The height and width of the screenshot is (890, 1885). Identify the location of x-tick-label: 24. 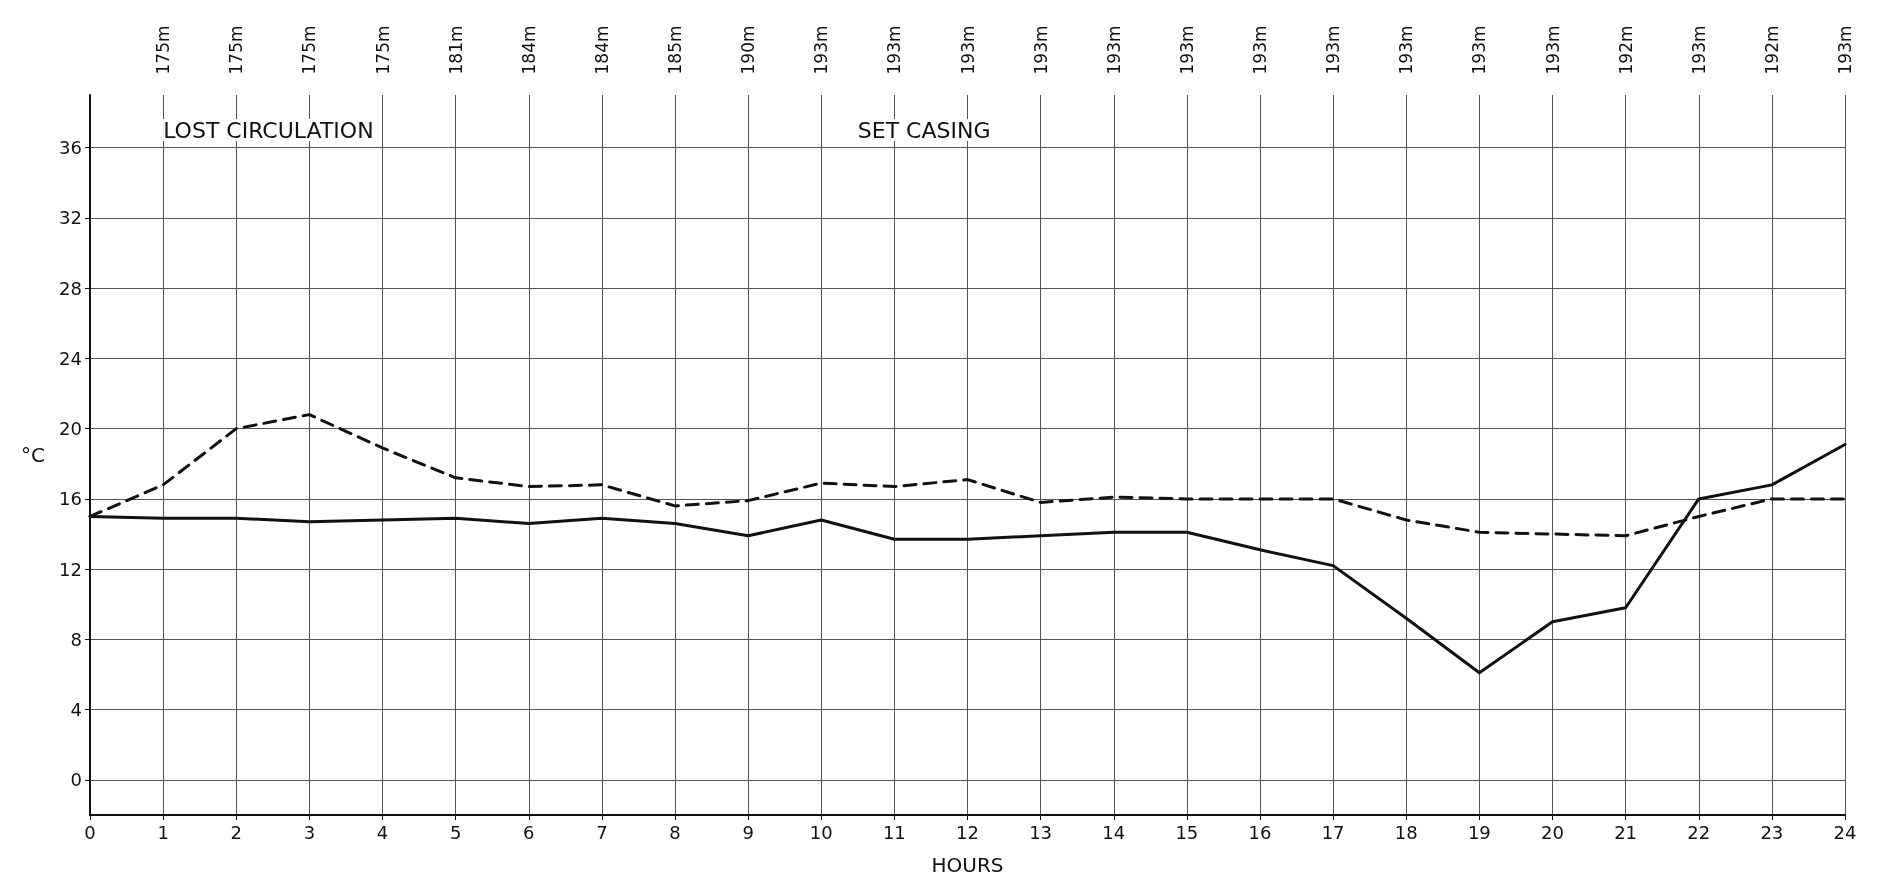
(1845, 832).